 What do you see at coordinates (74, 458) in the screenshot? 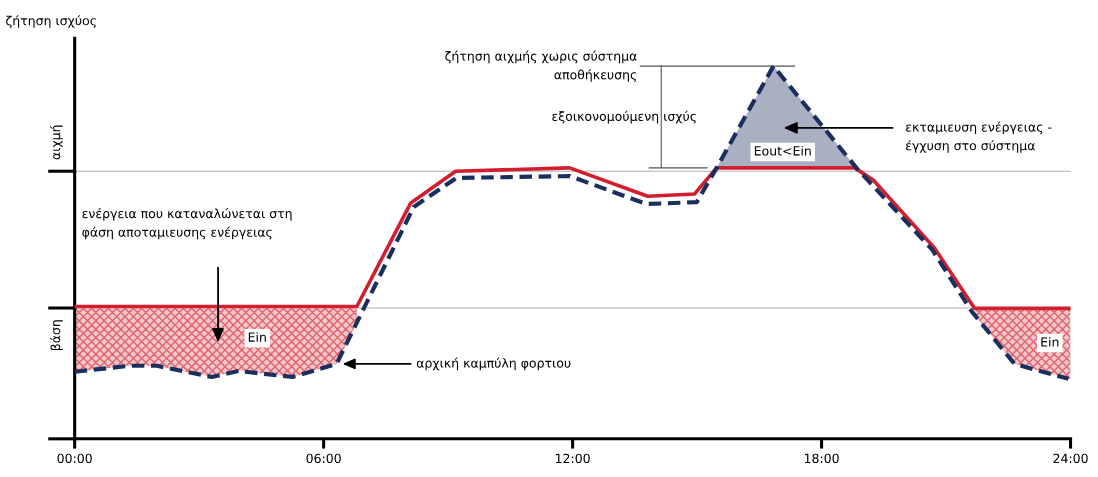
I see `x-tick-label: 00:00` at bounding box center [74, 458].